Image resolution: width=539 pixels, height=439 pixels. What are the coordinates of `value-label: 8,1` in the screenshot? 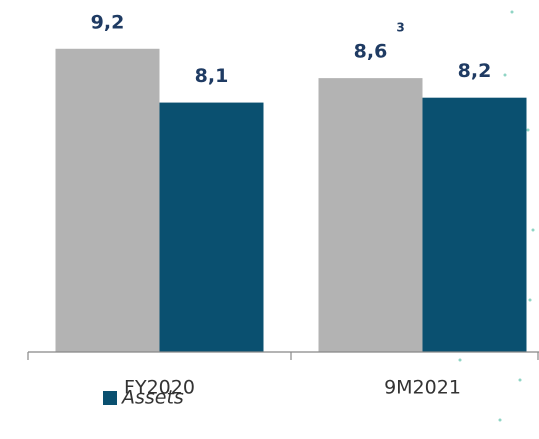 It's located at (212, 76).